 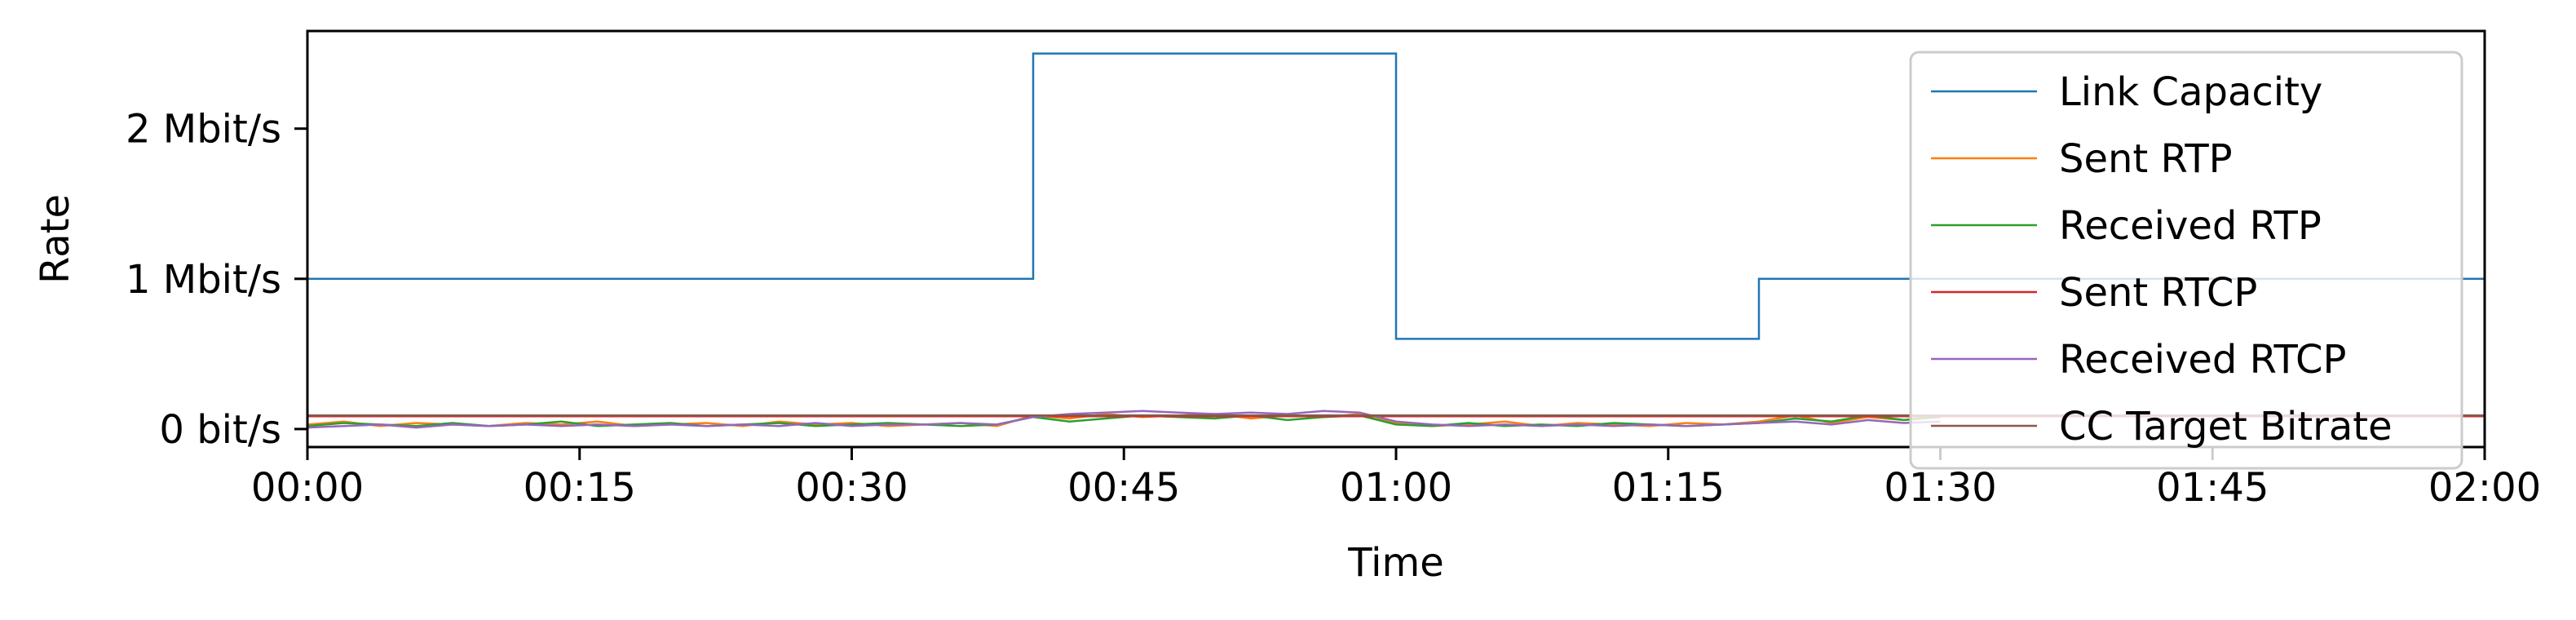 I want to click on x-axis-title: Time, so click(x=1395, y=563).